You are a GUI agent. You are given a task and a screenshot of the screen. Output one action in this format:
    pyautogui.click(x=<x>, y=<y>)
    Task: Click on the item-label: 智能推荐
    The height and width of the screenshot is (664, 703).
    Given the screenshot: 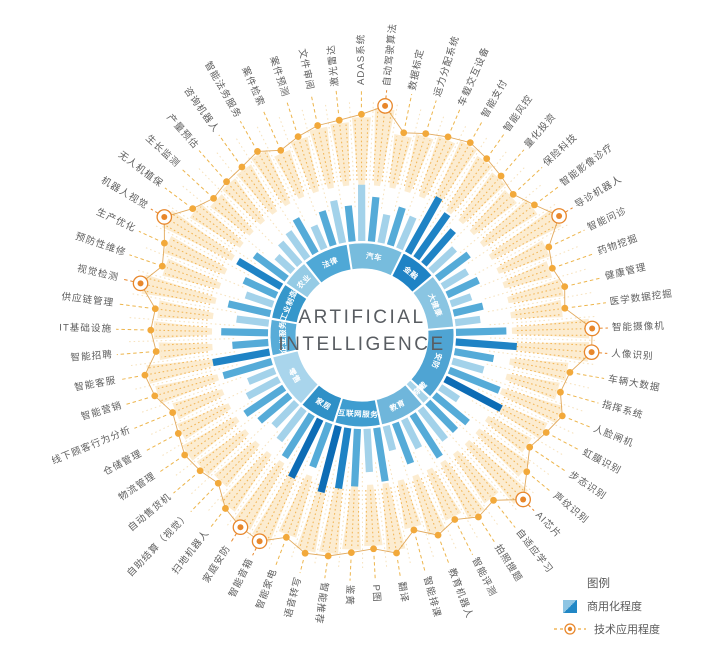 What is the action you would take?
    pyautogui.click(x=321, y=603)
    